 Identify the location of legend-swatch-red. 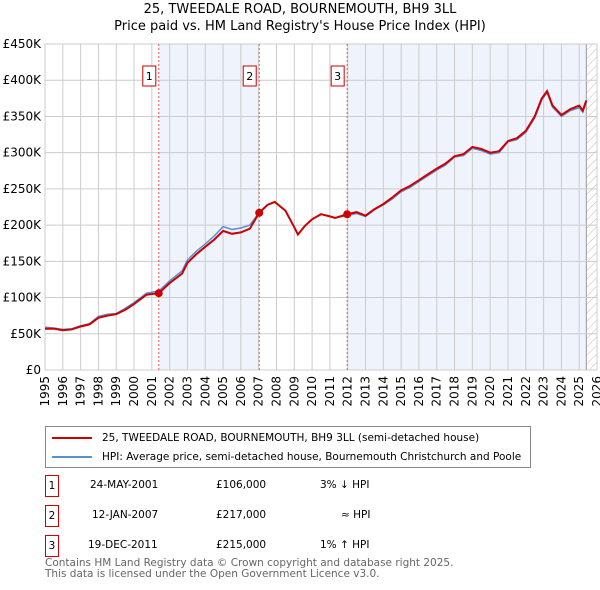
(72, 438).